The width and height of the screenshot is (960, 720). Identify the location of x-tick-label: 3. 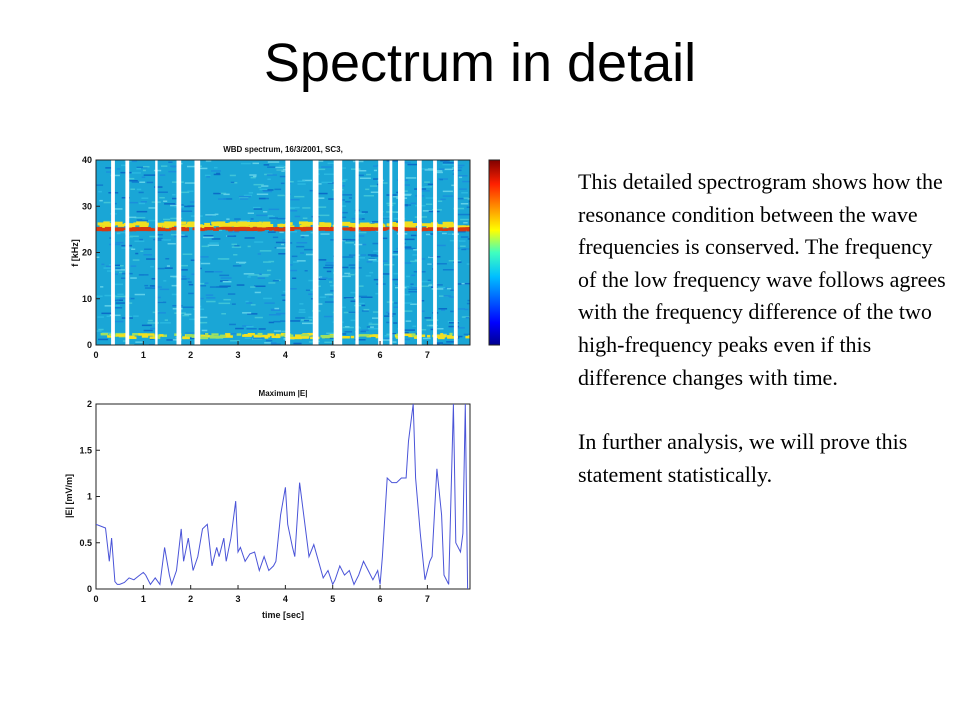
(238, 355).